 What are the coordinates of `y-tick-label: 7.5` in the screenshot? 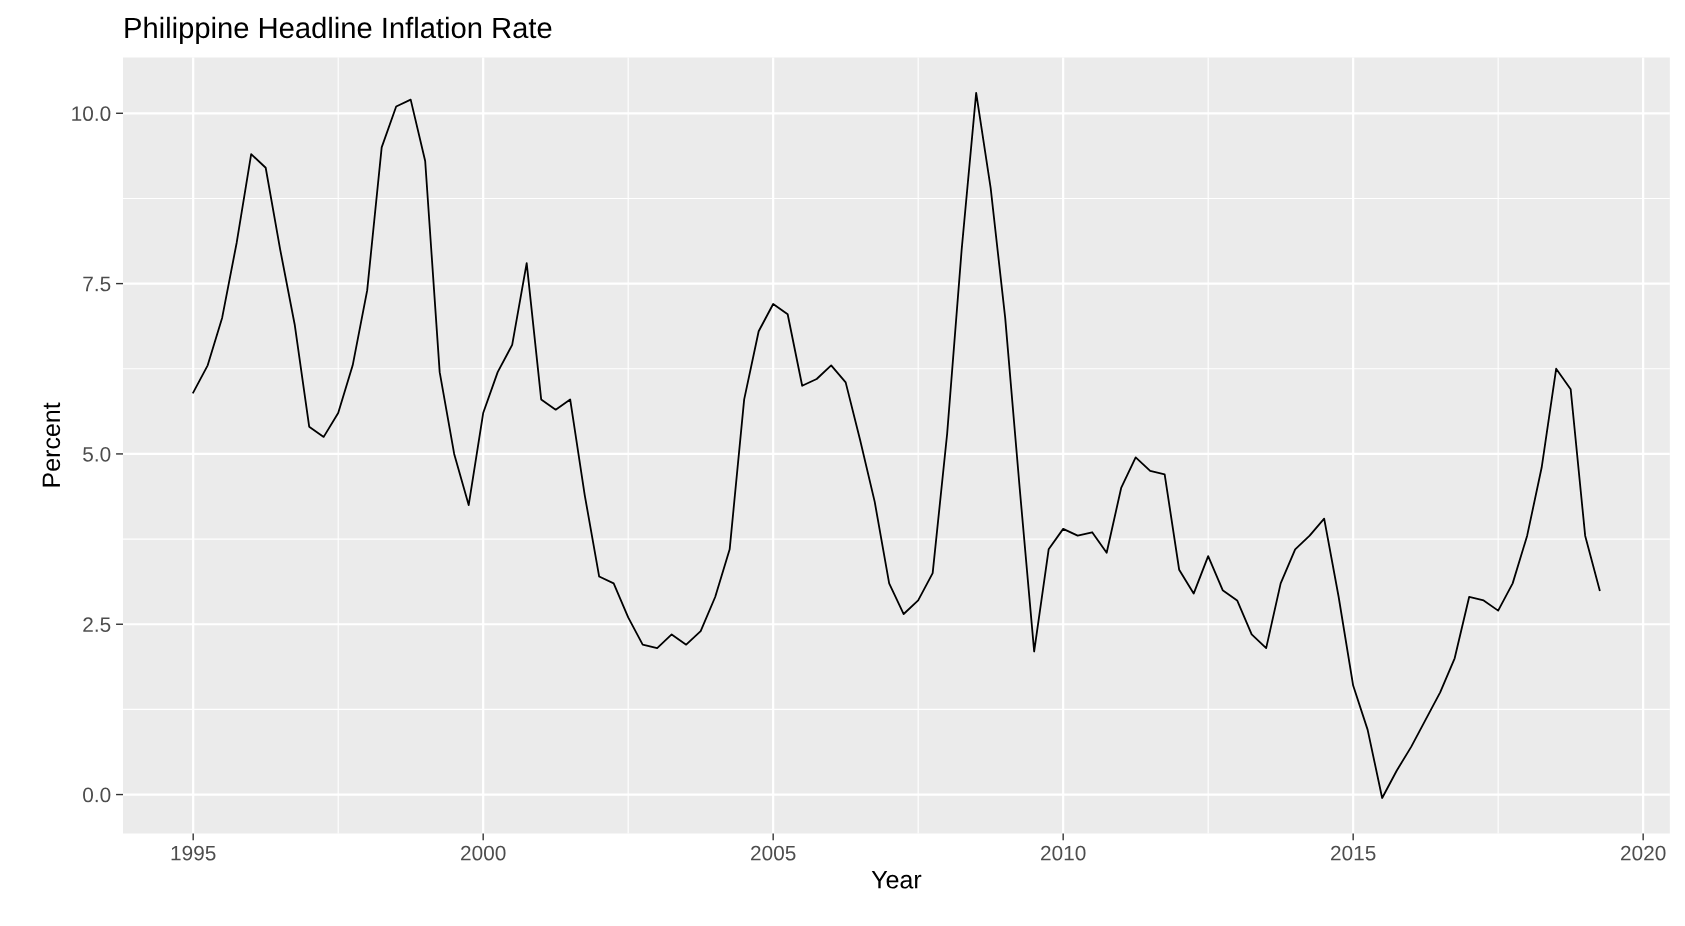 It's located at (97, 284).